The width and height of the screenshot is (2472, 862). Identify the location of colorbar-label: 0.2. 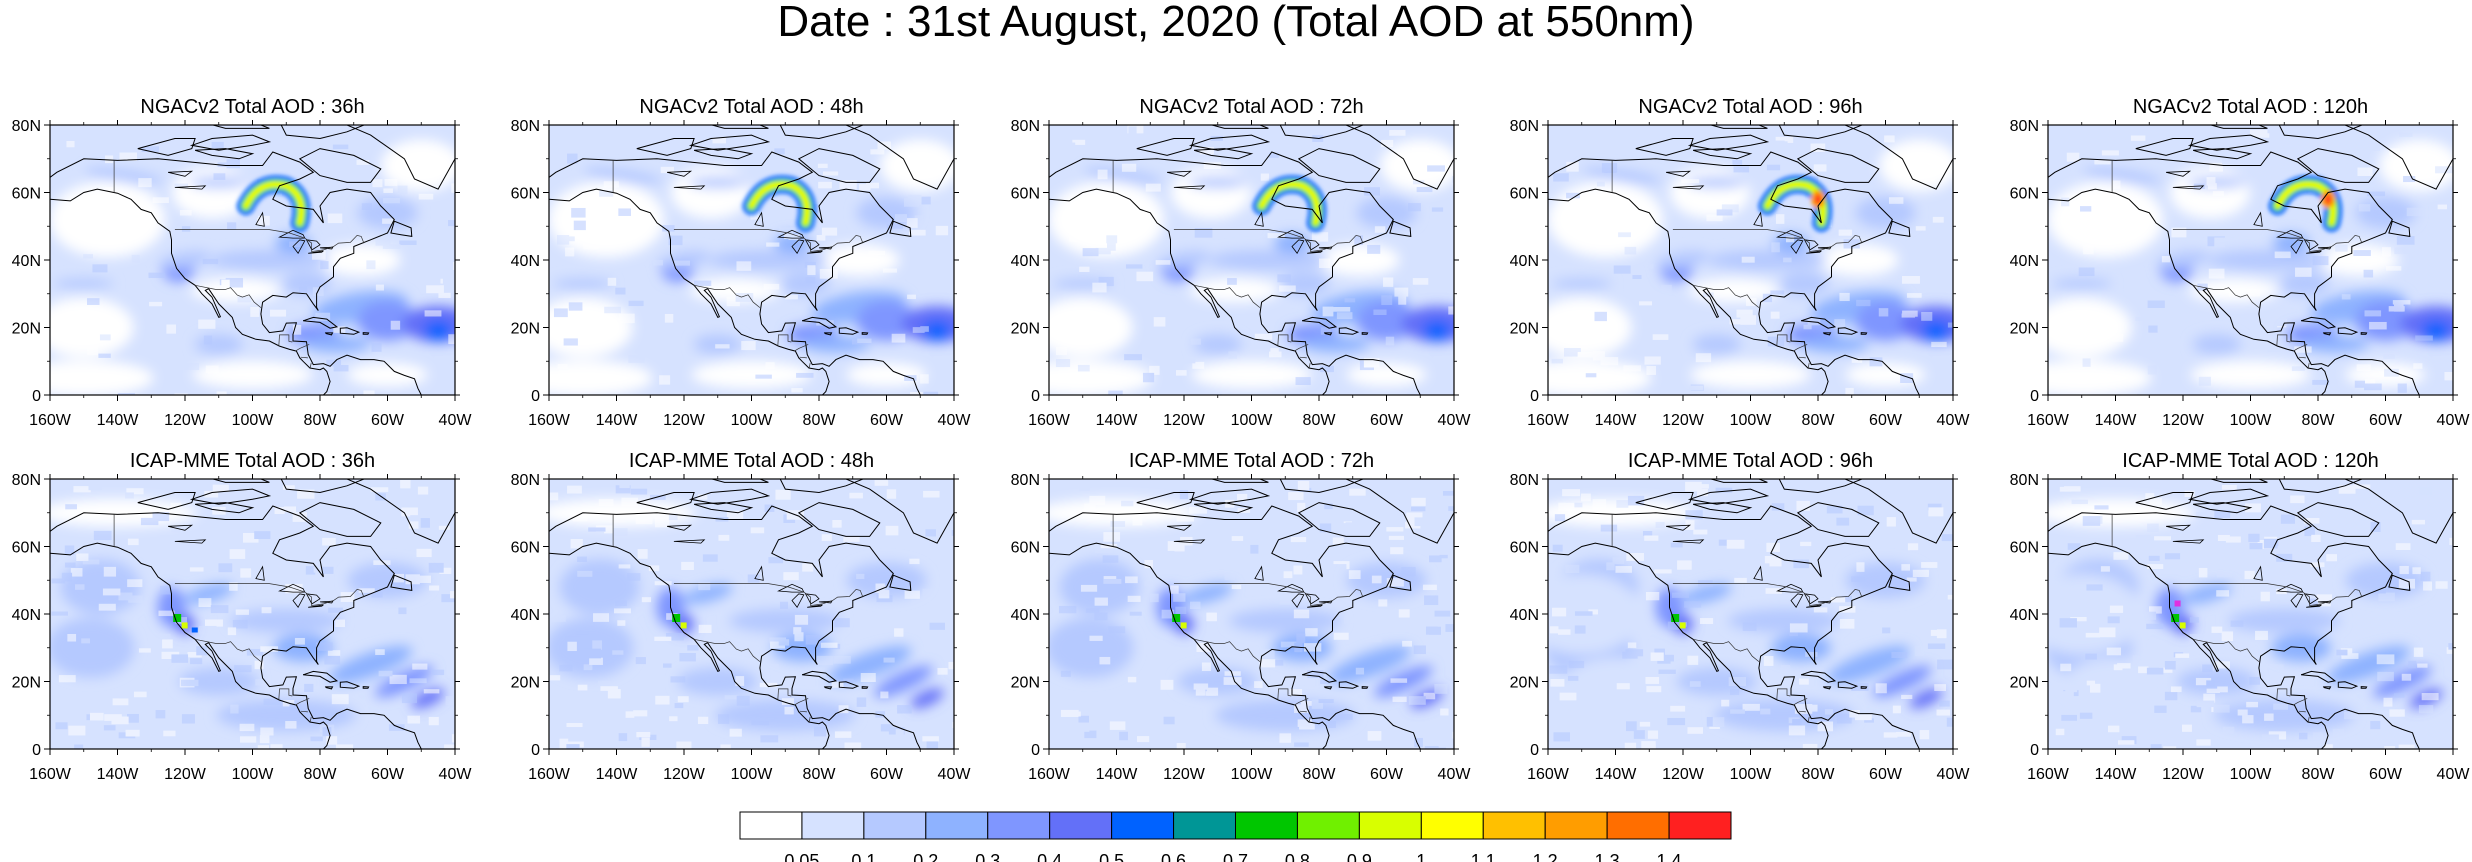
(925, 856).